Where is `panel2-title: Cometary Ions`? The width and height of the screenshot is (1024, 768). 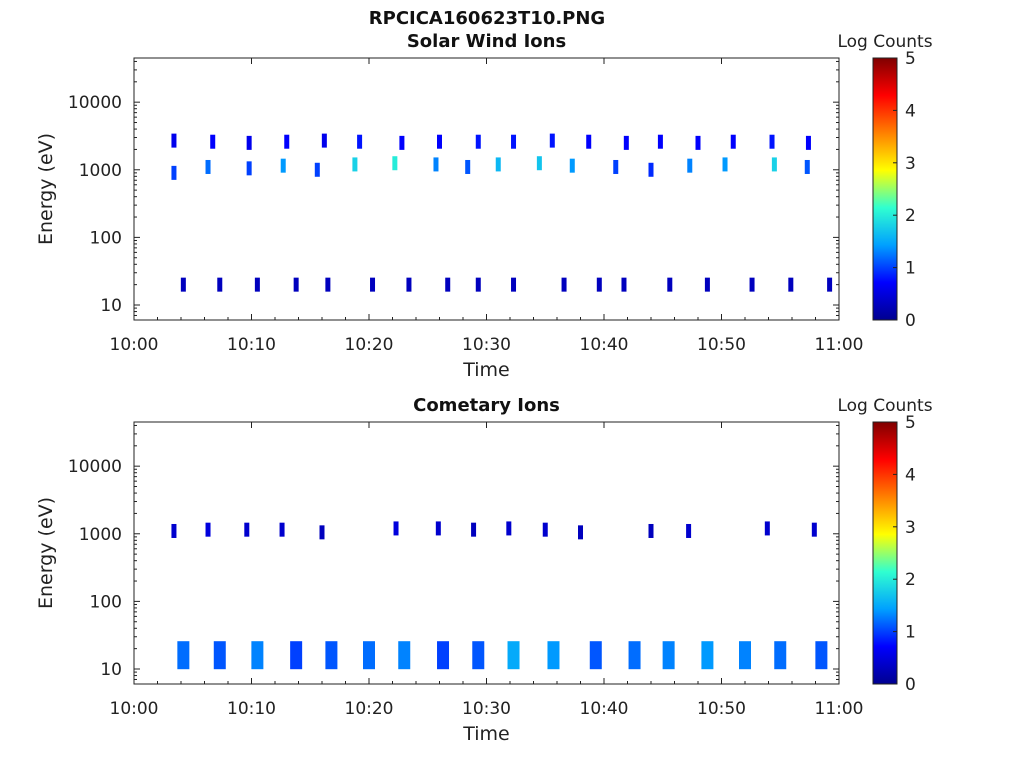 panel2-title: Cometary Ions is located at coordinates (486, 405).